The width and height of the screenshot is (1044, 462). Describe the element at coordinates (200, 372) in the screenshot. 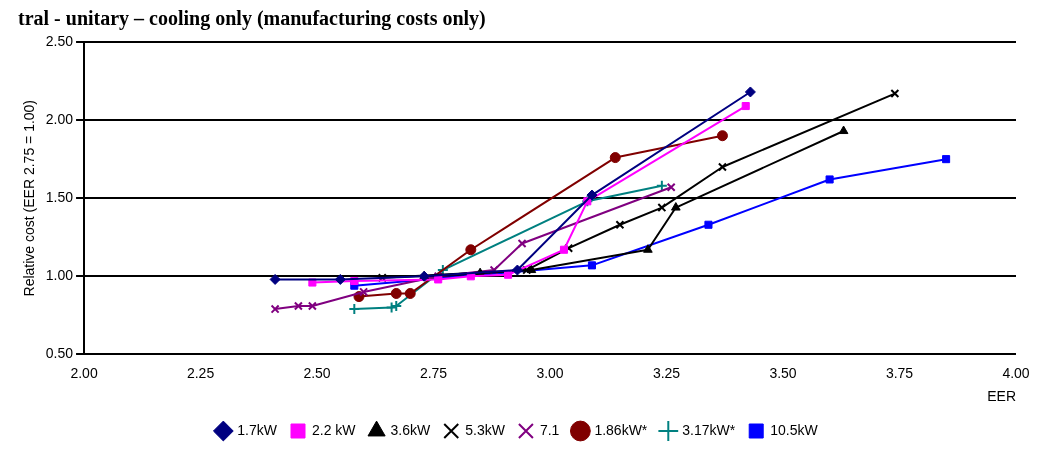

I see `x-tick-label: 2.25` at that location.